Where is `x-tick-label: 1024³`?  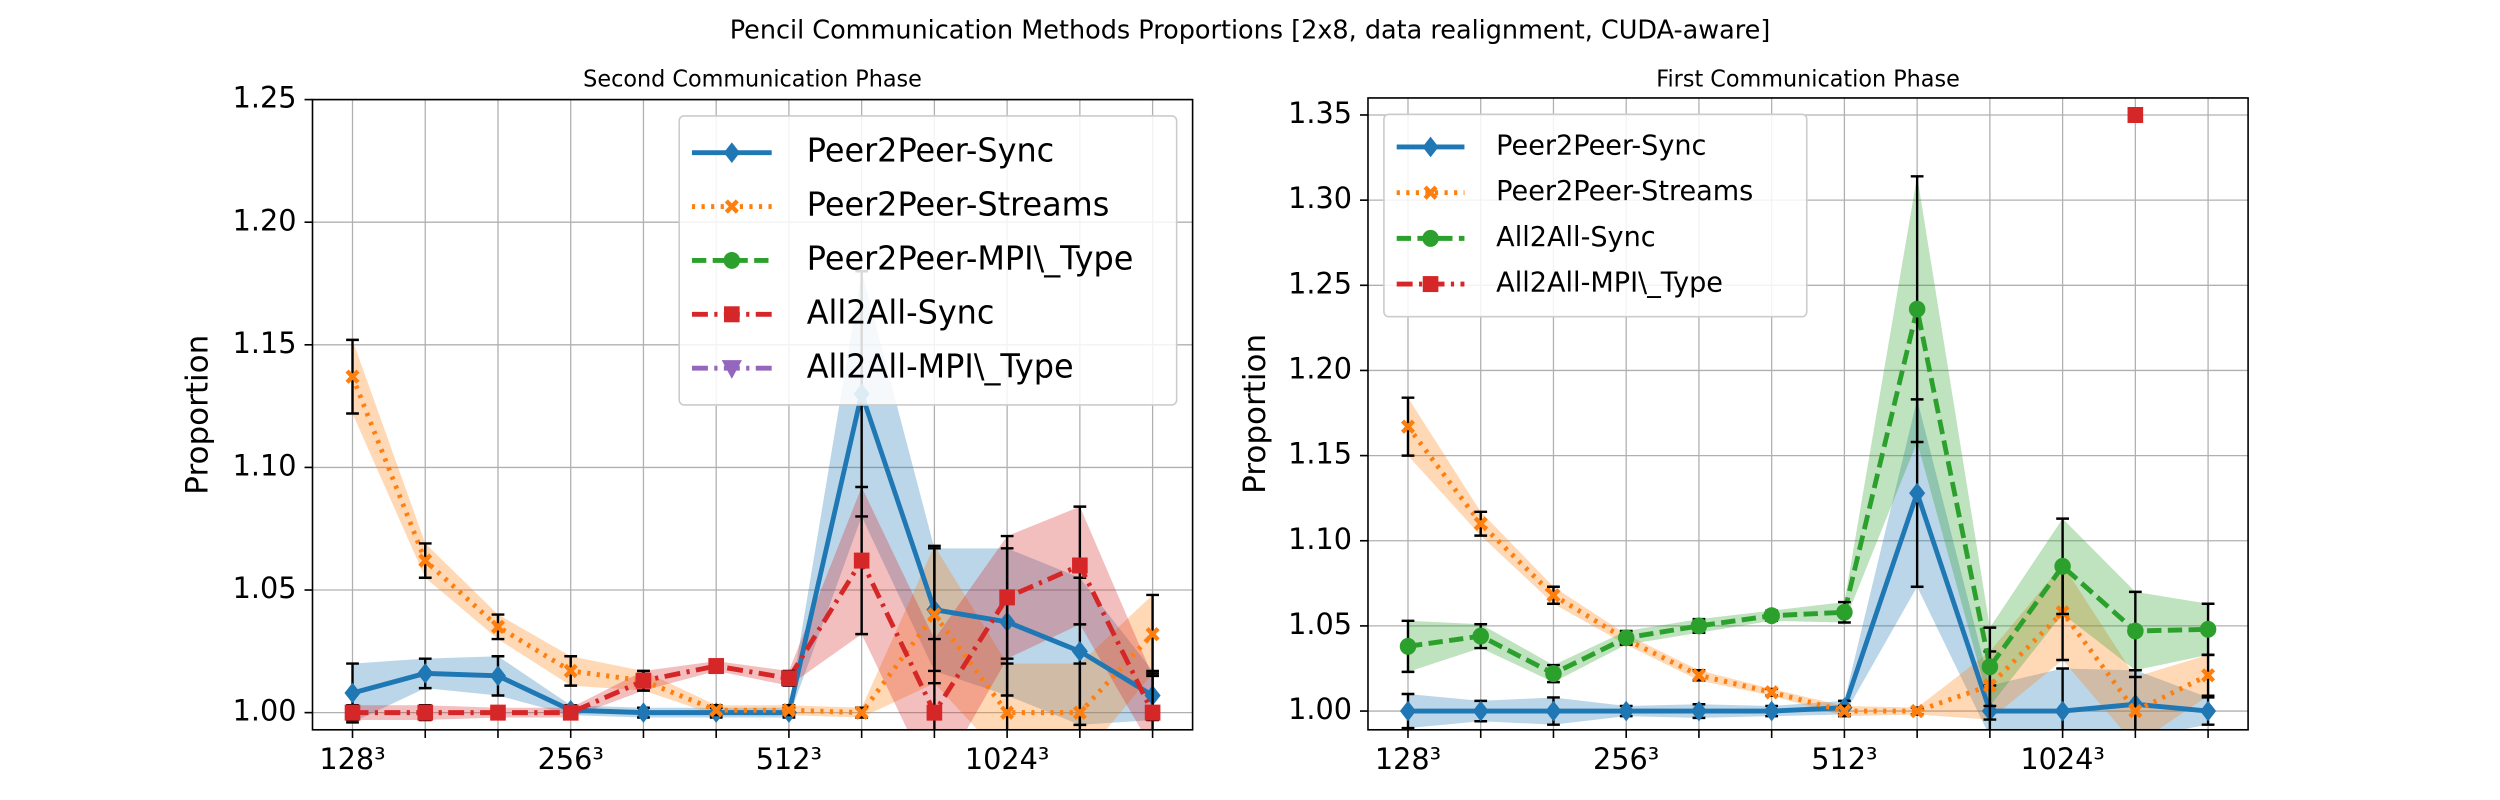
x-tick-label: 1024³ is located at coordinates (1007, 759).